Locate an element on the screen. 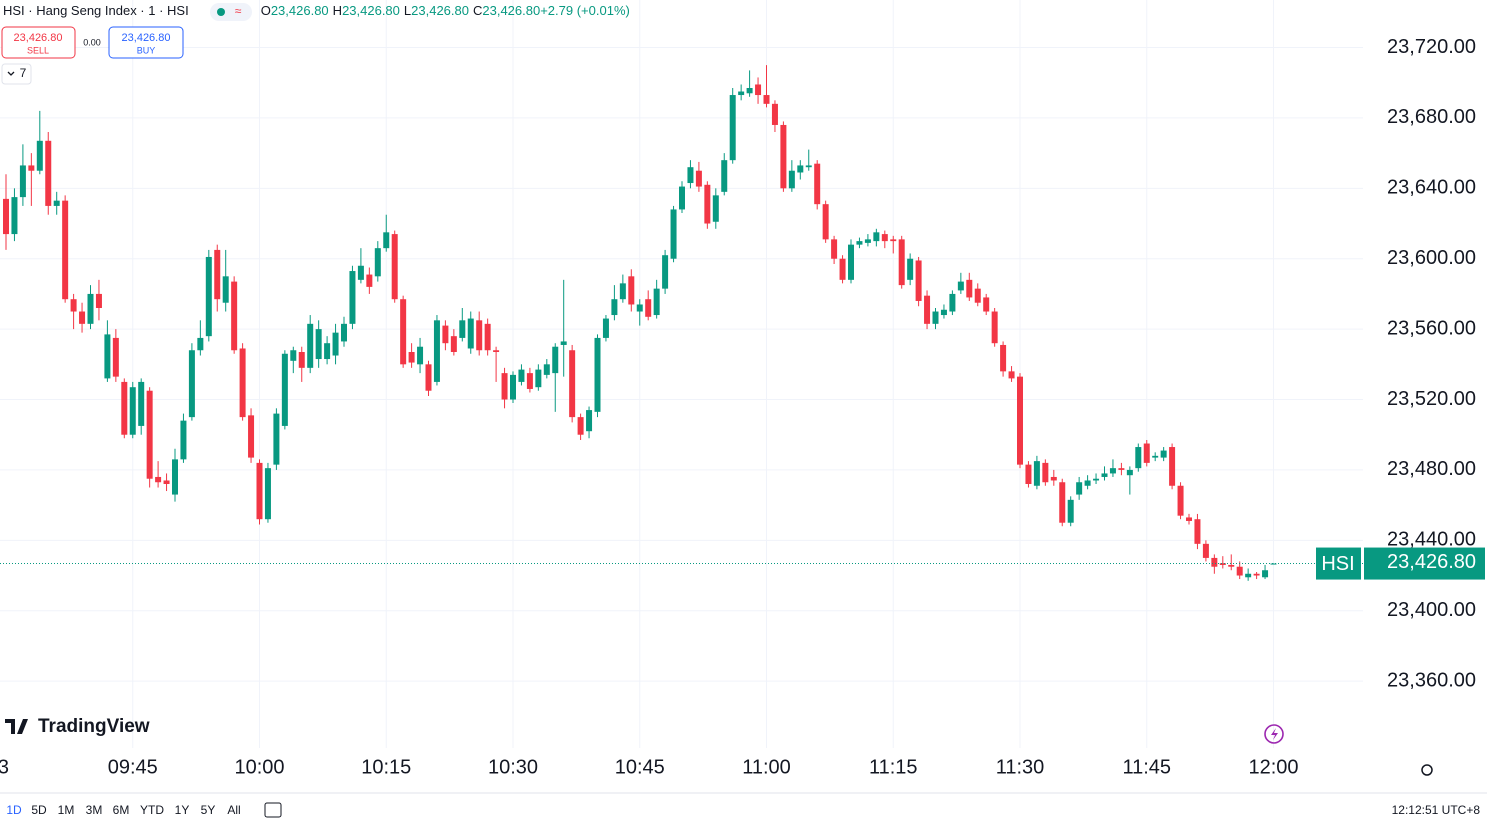 This screenshot has height=826, width=1487. y-tick-label: 23,400.00 is located at coordinates (1431, 610).